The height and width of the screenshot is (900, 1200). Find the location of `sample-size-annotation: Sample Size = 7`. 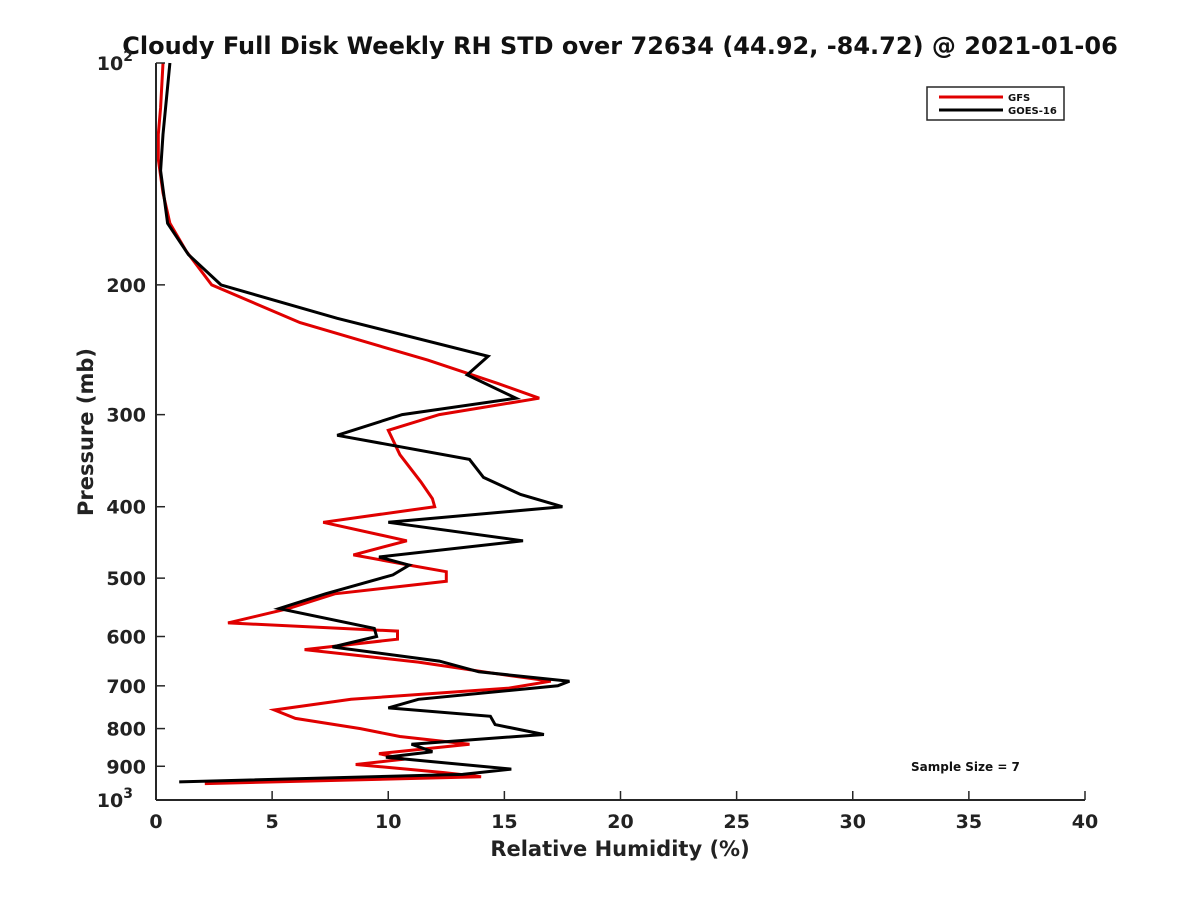

sample-size-annotation: Sample Size = 7 is located at coordinates (965, 767).